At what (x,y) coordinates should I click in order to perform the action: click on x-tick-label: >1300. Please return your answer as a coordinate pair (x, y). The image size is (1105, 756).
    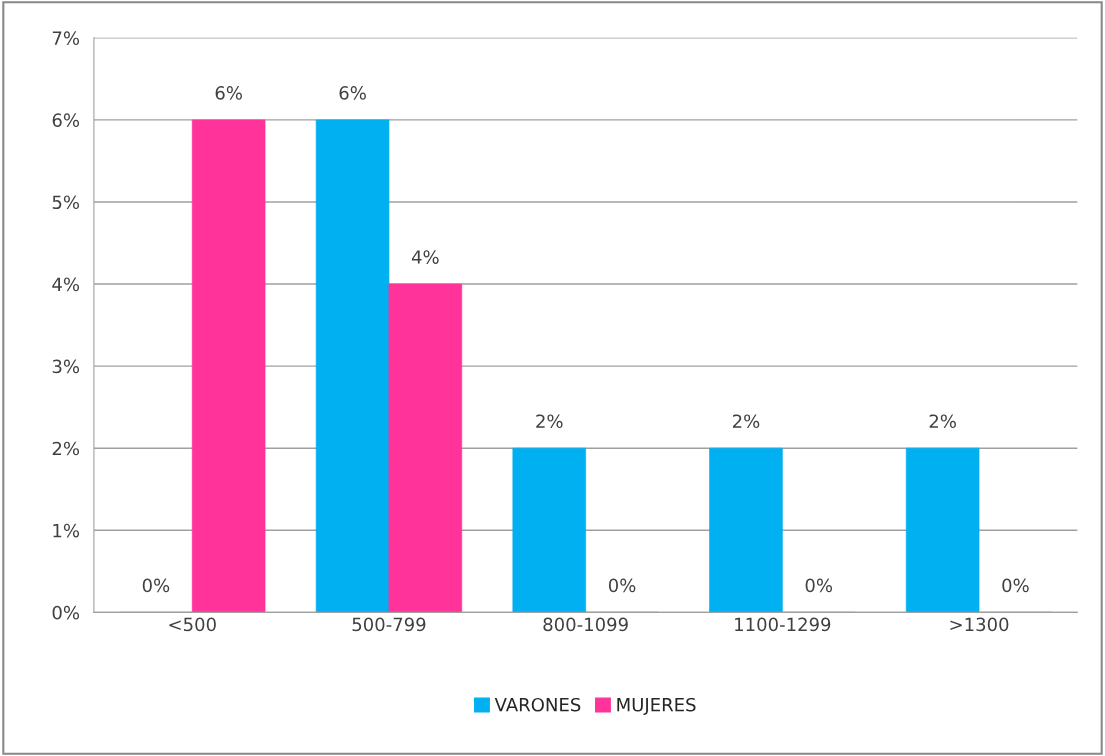
    Looking at the image, I should click on (979, 624).